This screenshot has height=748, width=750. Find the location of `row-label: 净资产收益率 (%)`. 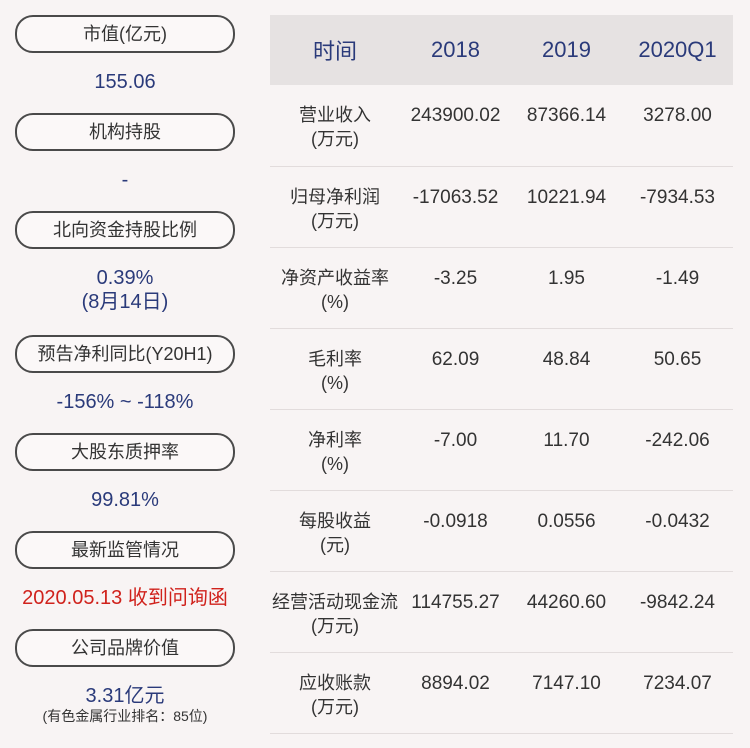

row-label: 净资产收益率 (%) is located at coordinates (335, 287).